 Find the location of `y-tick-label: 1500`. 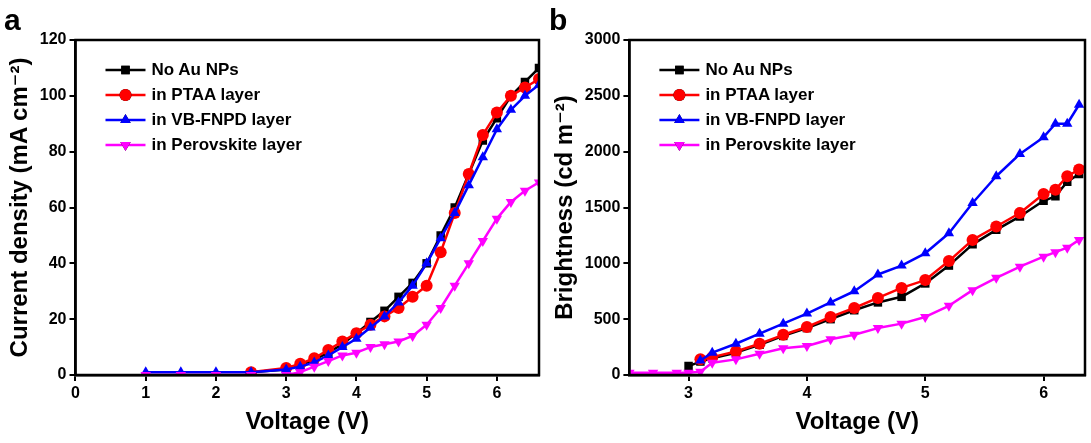

y-tick-label: 1500 is located at coordinates (602, 206).